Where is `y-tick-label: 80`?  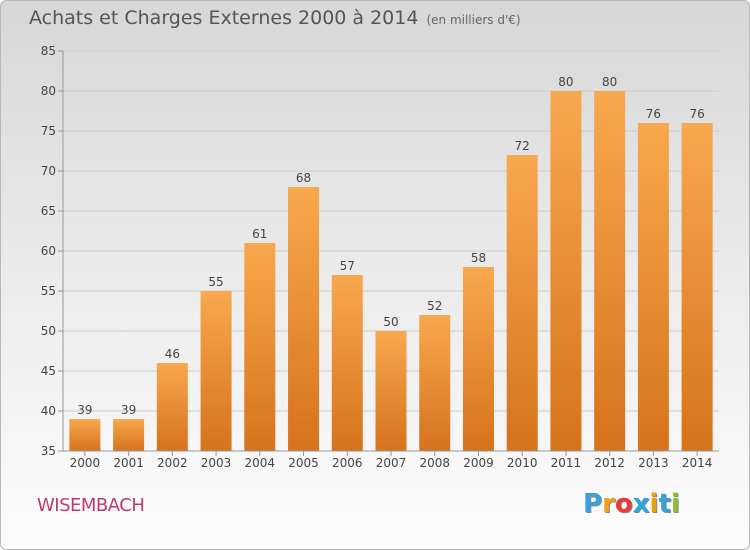
y-tick-label: 80 is located at coordinates (48, 91).